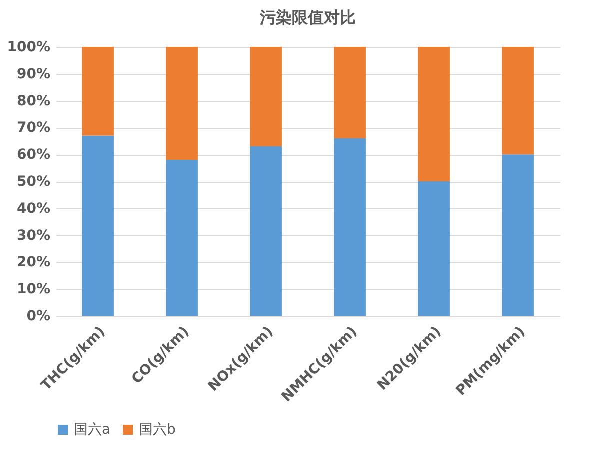 This screenshot has height=449, width=600. What do you see at coordinates (33, 262) in the screenshot?
I see `y-tick-label: 20%` at bounding box center [33, 262].